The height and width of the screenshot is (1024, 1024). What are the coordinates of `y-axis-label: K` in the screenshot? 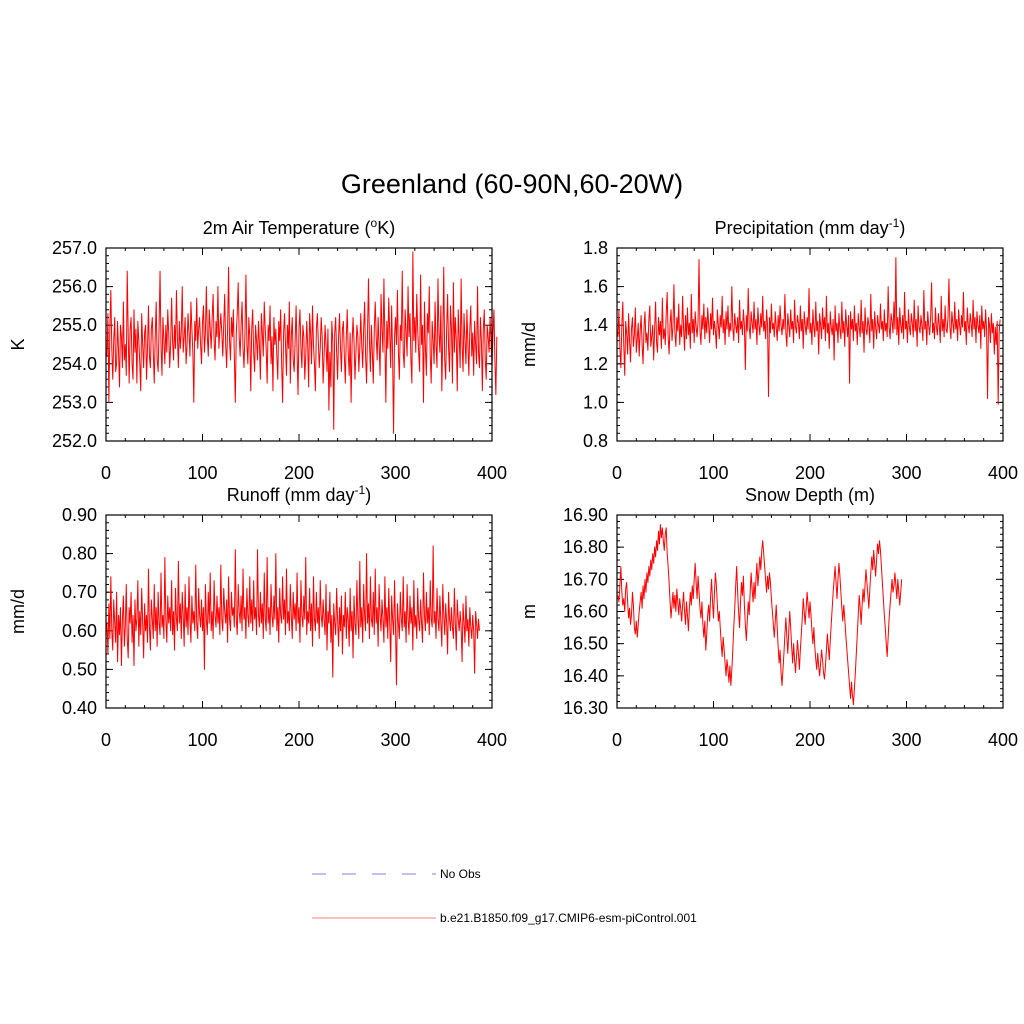 It's located at (18, 344).